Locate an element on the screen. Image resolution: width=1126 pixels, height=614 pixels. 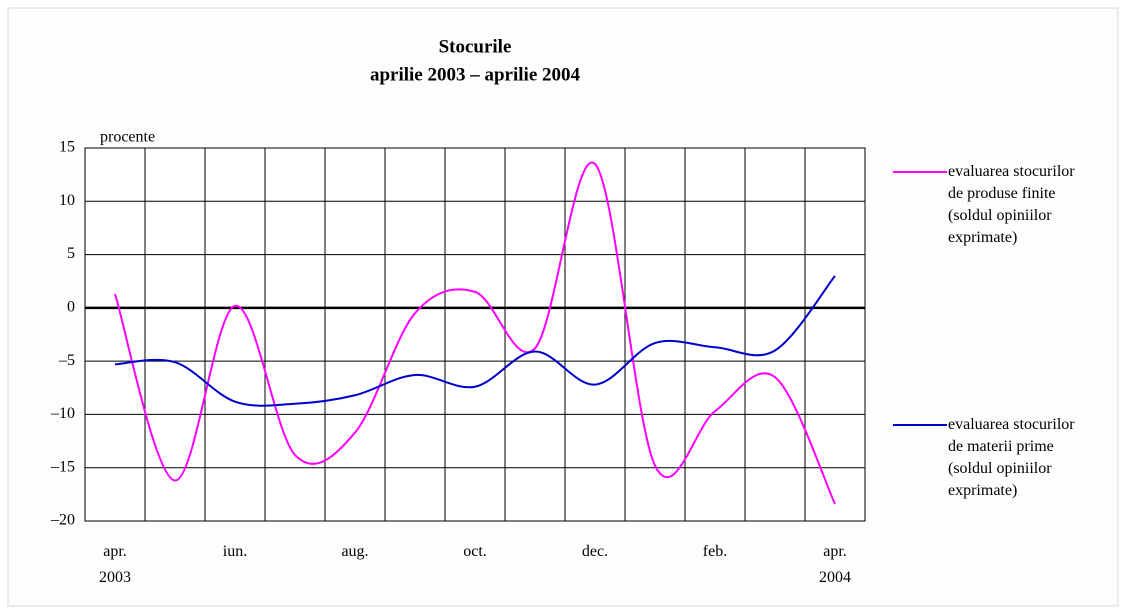
x-tick-label: iun. is located at coordinates (235, 551).